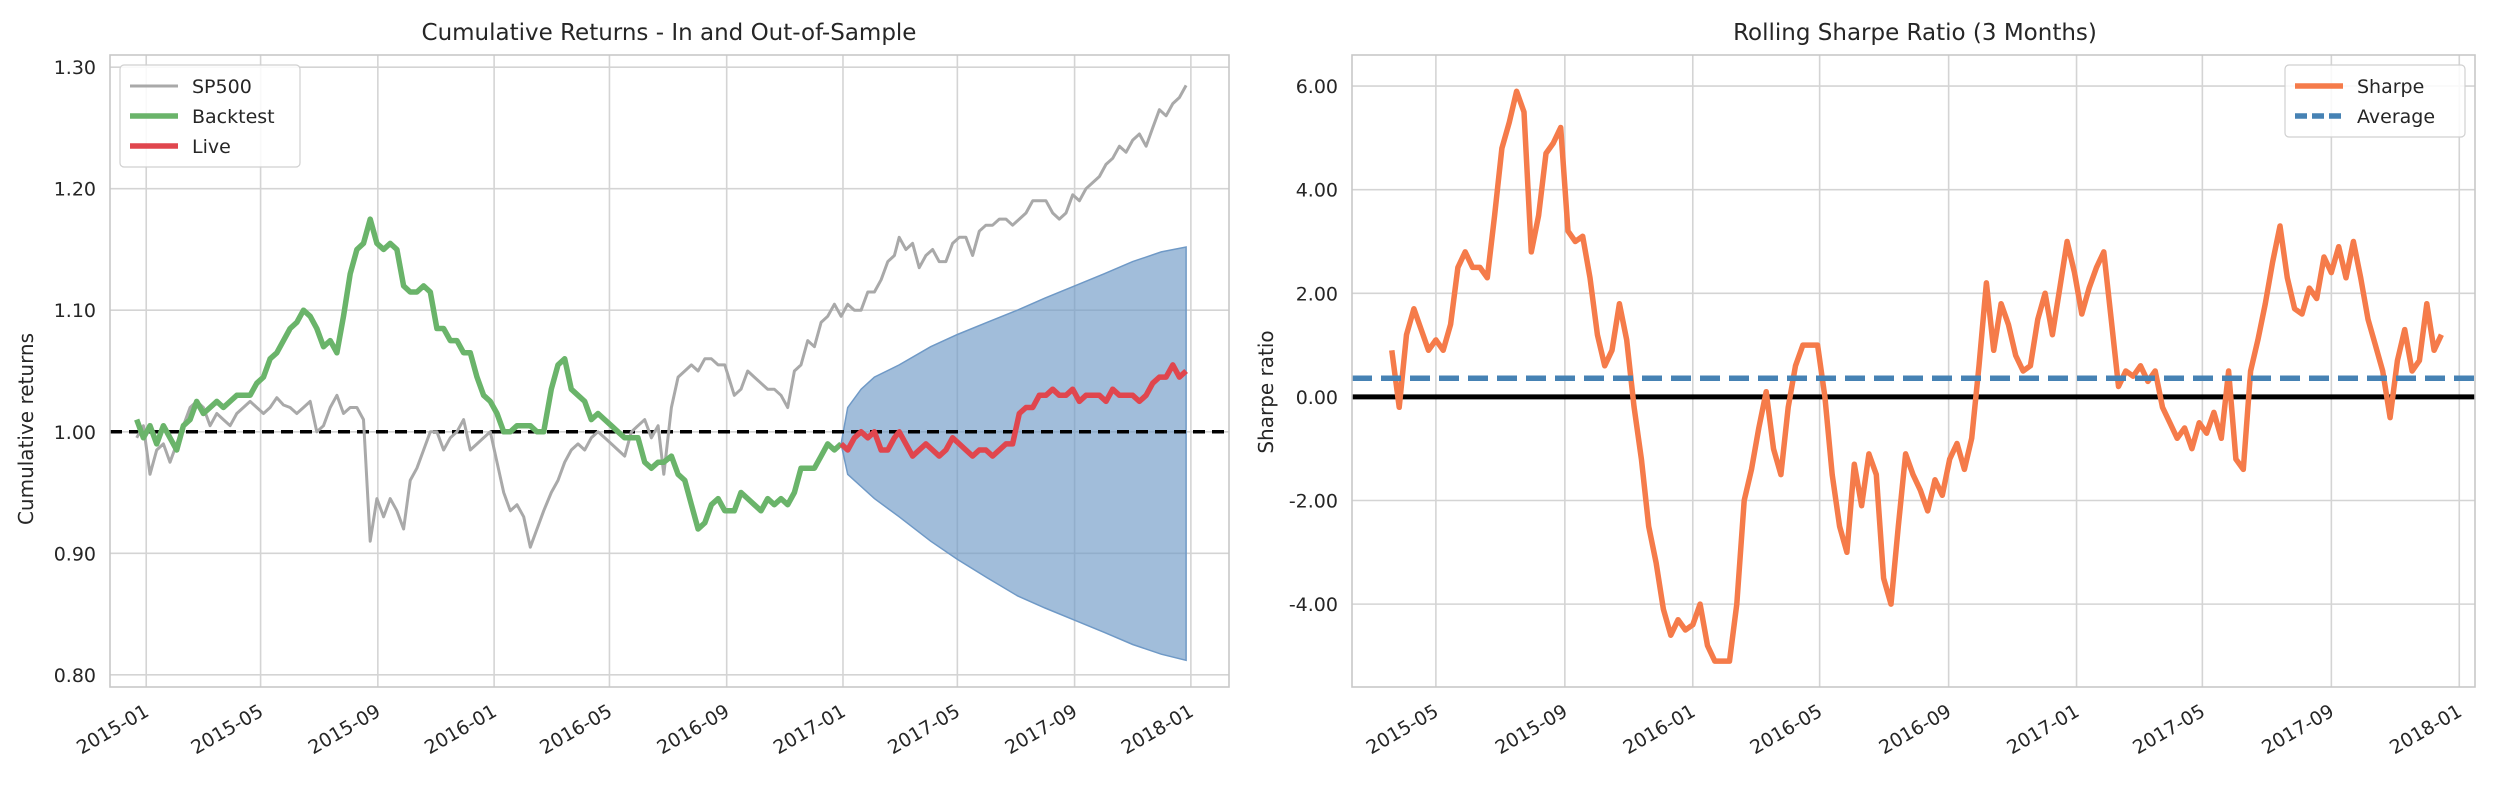 The width and height of the screenshot is (2500, 785). I want to click on y-tick-label: 0.80, so click(75, 676).